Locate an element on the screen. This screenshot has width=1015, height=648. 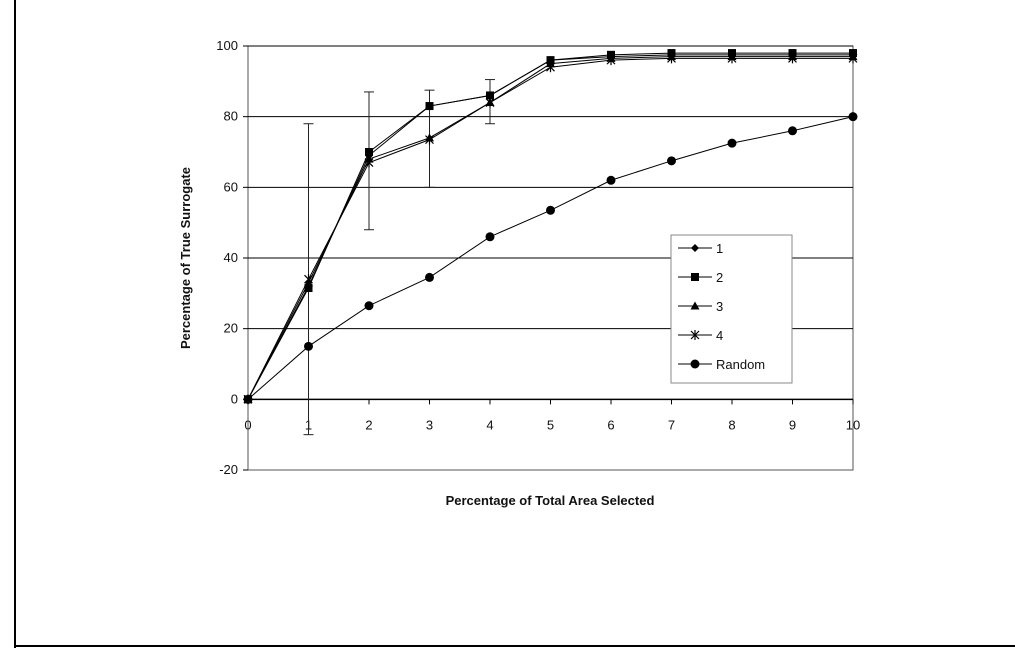
error-bars is located at coordinates (399, 257).